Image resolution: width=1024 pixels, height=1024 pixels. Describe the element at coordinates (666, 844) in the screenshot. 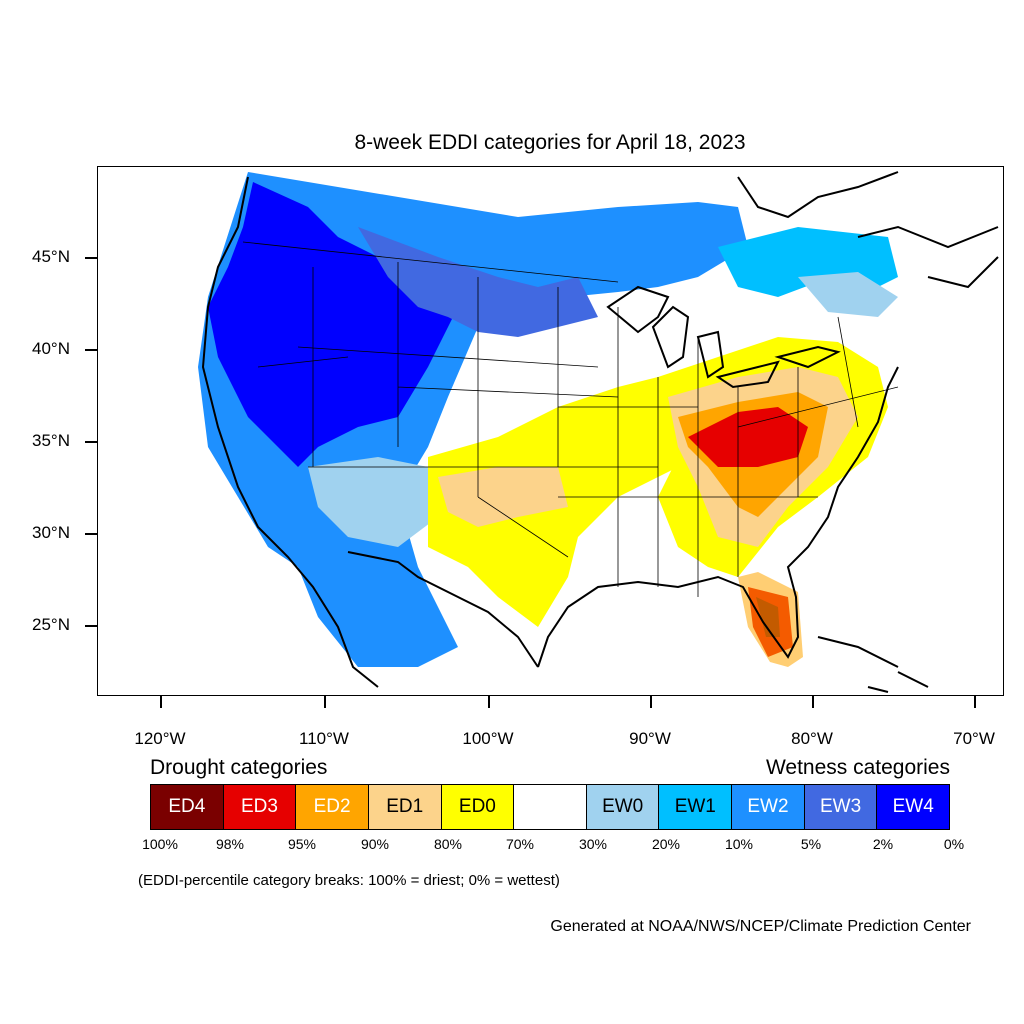

I see `pct-label: 20%` at that location.